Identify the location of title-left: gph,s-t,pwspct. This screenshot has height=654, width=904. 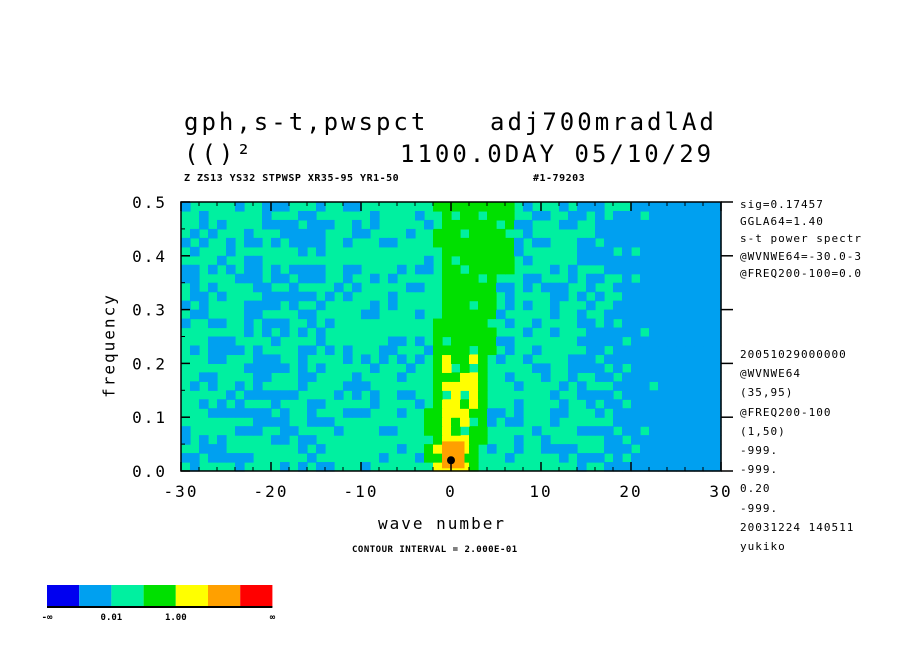
(306, 122).